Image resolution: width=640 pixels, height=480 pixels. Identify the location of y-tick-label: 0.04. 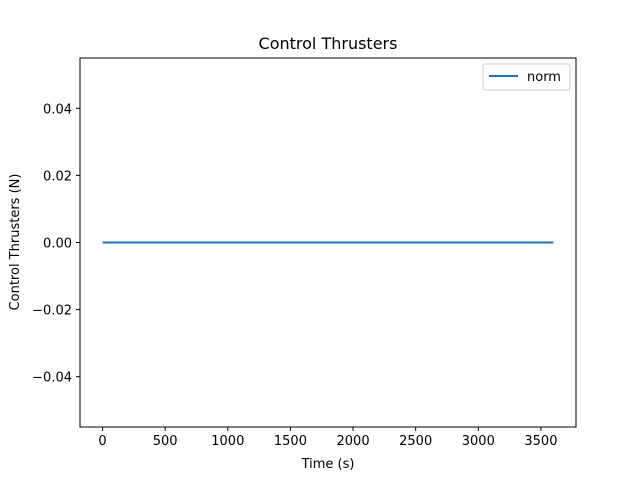
(57, 109).